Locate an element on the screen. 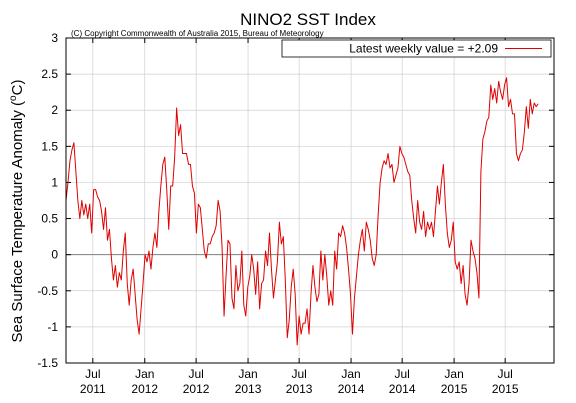  y-tick-label: 2 is located at coordinates (54, 110).